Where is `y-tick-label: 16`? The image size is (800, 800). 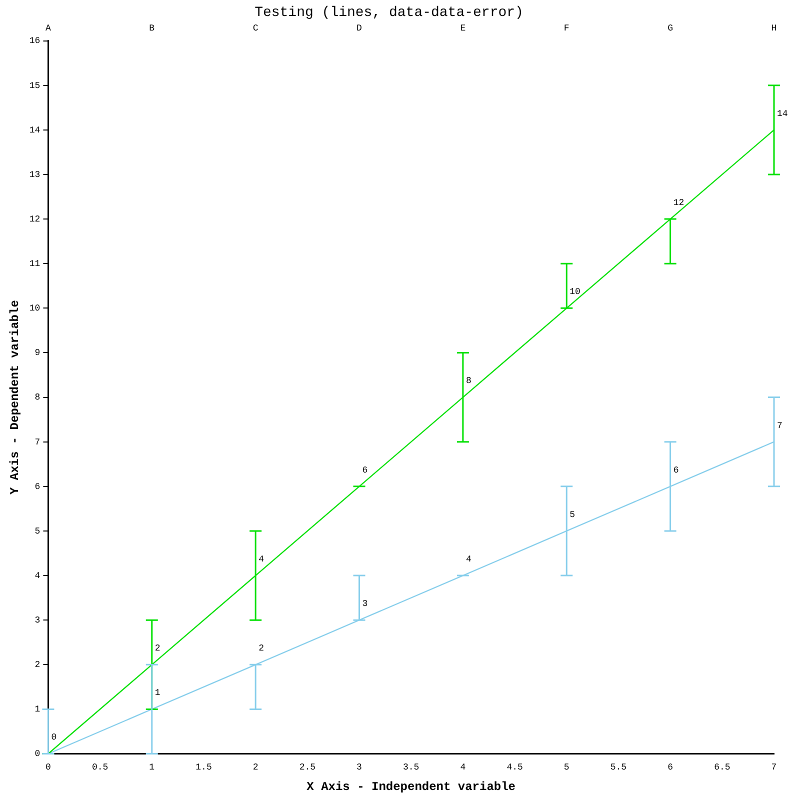
y-tick-label: 16 is located at coordinates (34, 41).